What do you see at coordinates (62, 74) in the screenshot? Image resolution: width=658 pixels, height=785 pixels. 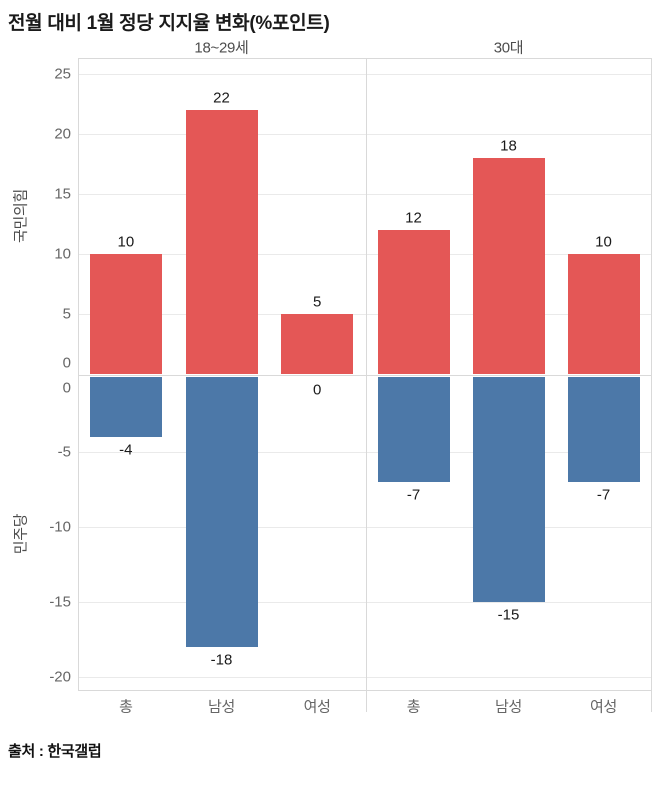 I see `y-tick-label: 25` at bounding box center [62, 74].